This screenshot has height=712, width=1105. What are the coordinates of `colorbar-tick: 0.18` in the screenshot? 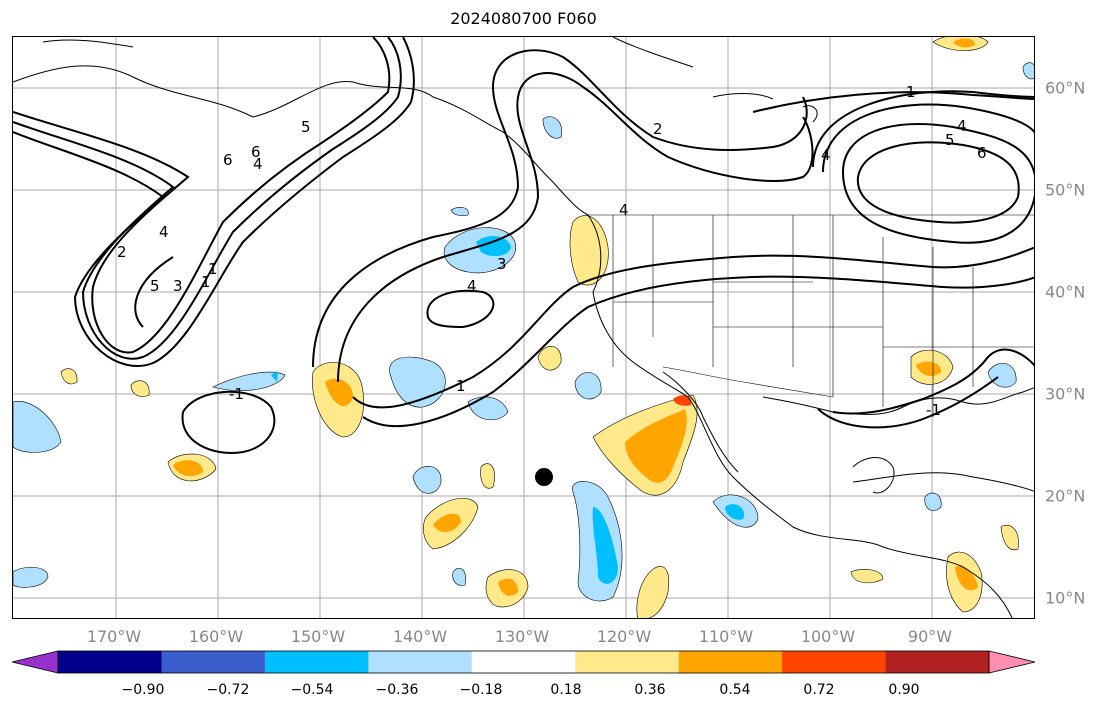 It's located at (566, 690).